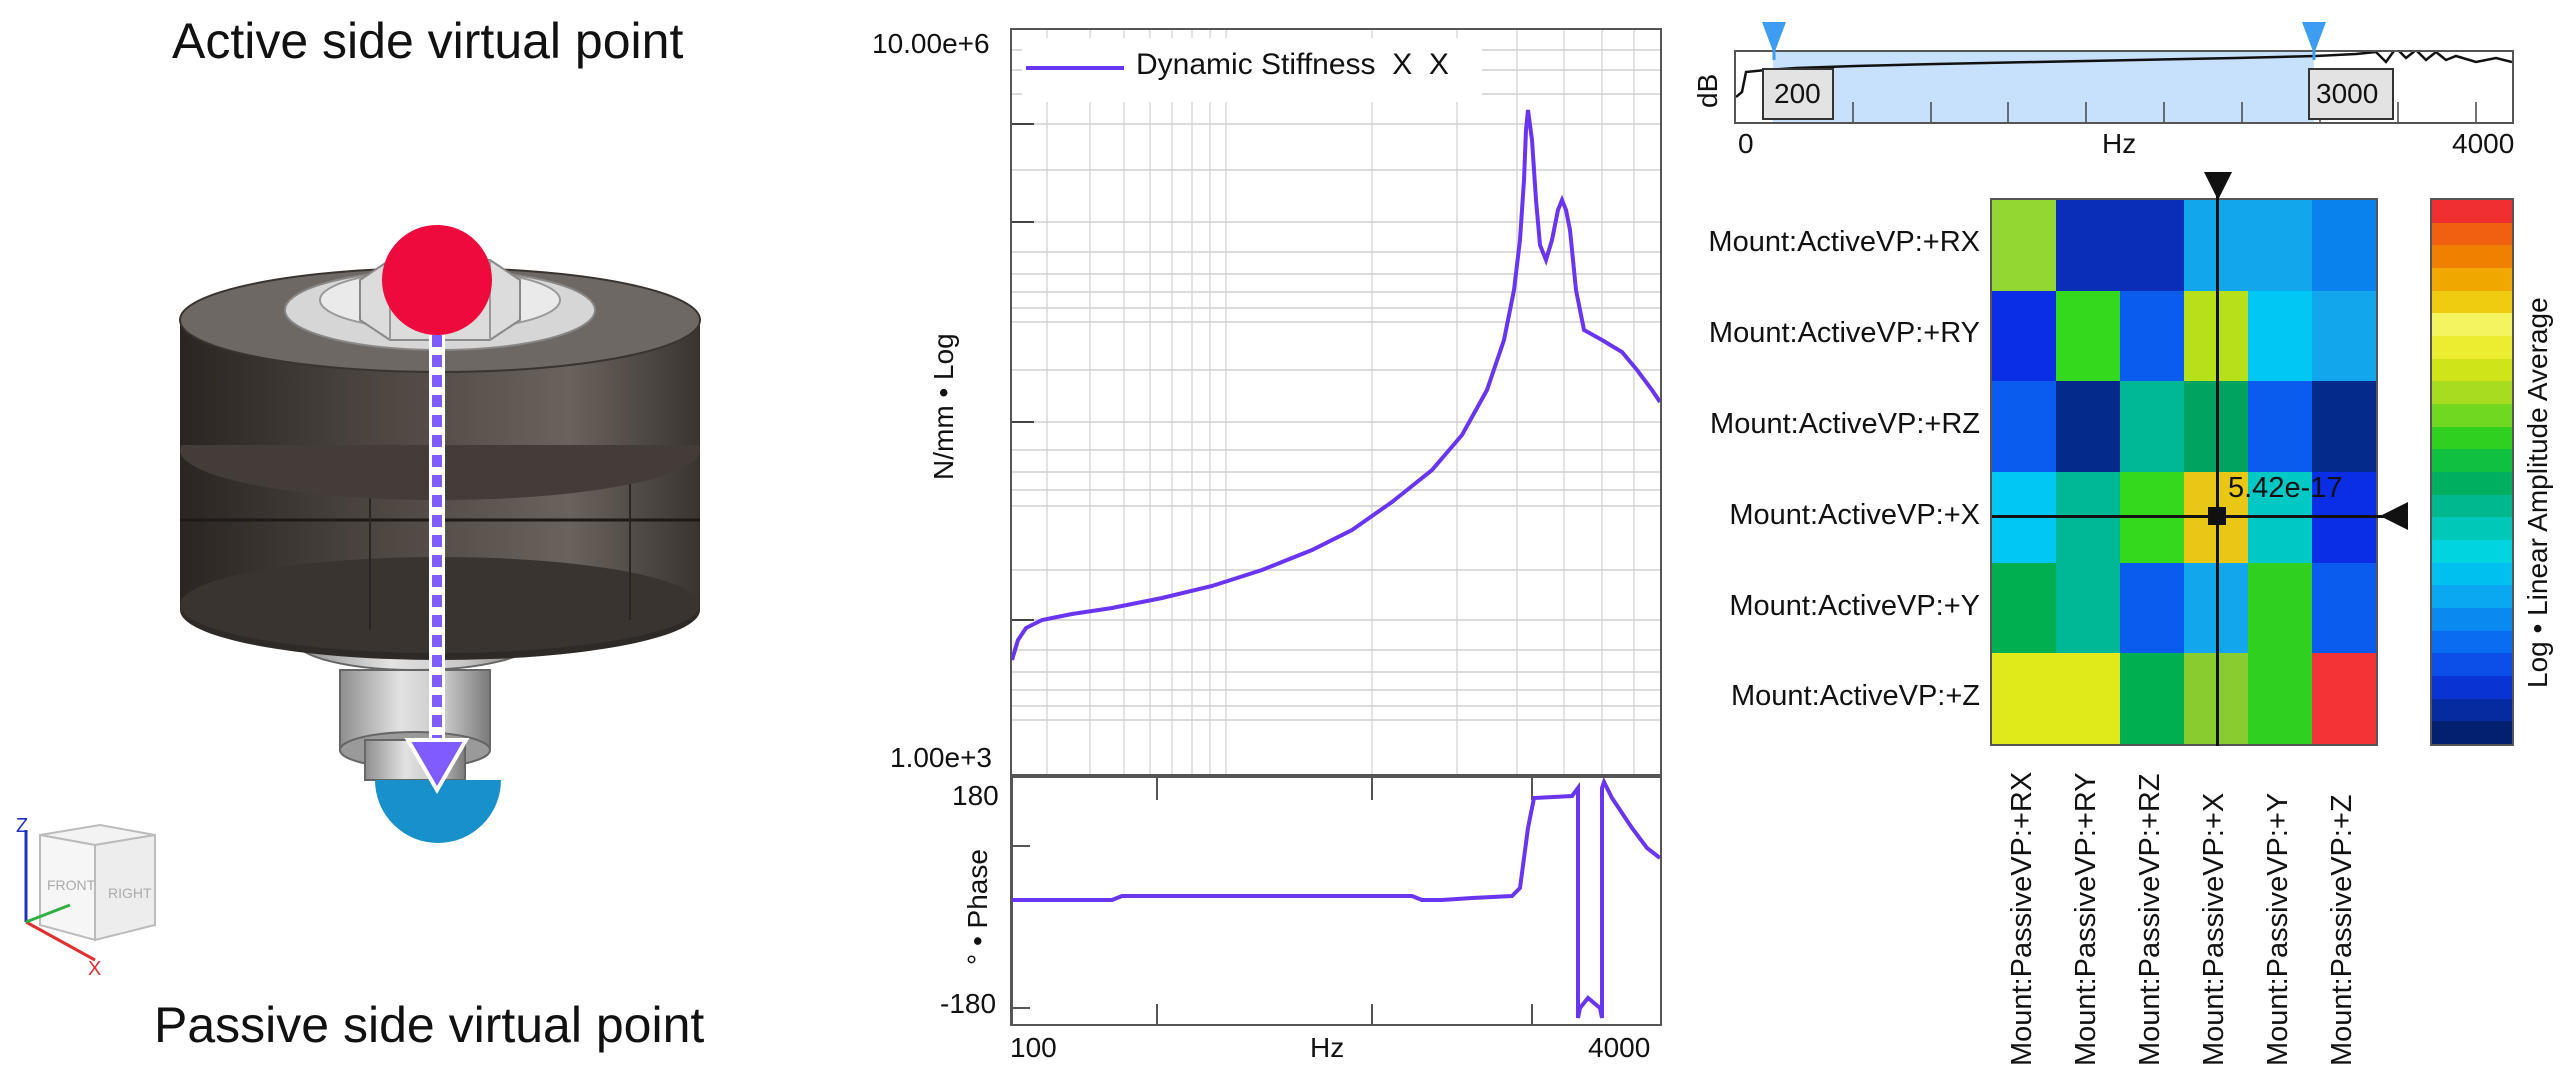 The width and height of the screenshot is (2560, 1069). Describe the element at coordinates (2119, 143) in the screenshot. I see `range-x-unit: Hz` at that location.